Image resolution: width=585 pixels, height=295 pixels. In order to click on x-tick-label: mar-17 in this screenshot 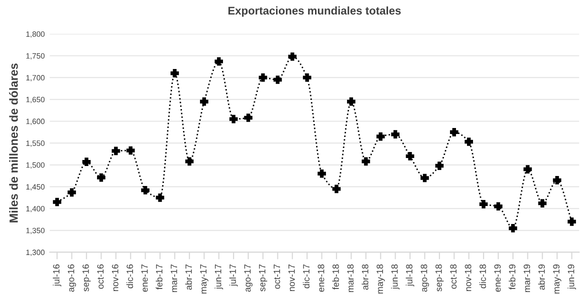, I will do `click(174, 278)`.